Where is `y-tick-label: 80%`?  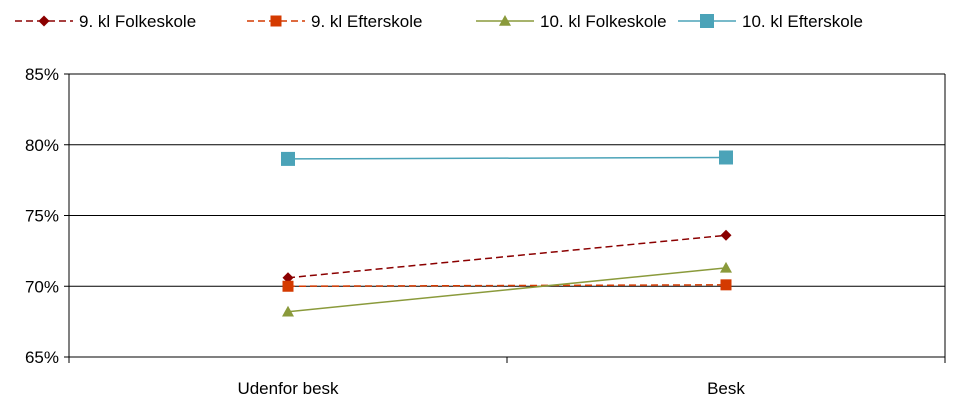 y-tick-label: 80% is located at coordinates (42, 145).